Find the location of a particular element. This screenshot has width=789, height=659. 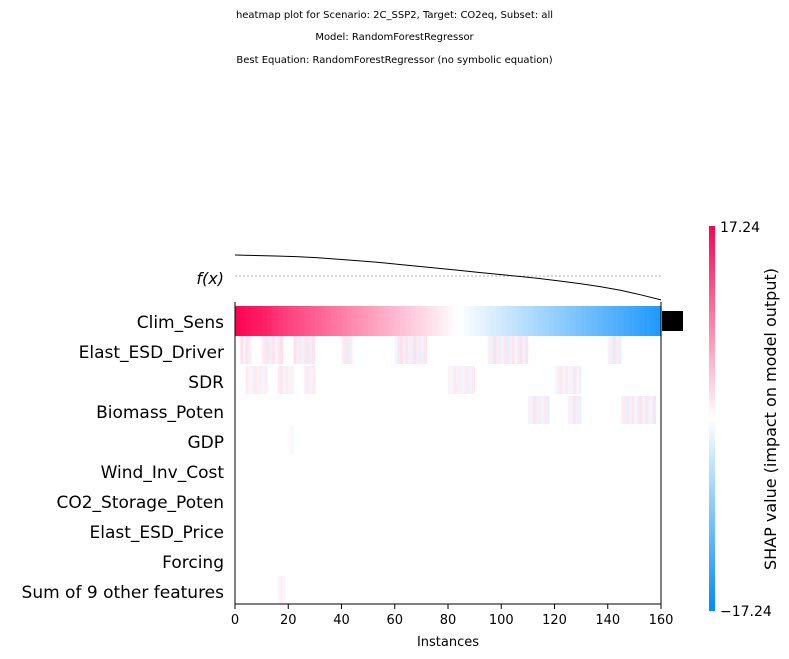

feature-label: Elast_ESD_Price is located at coordinates (157, 533).